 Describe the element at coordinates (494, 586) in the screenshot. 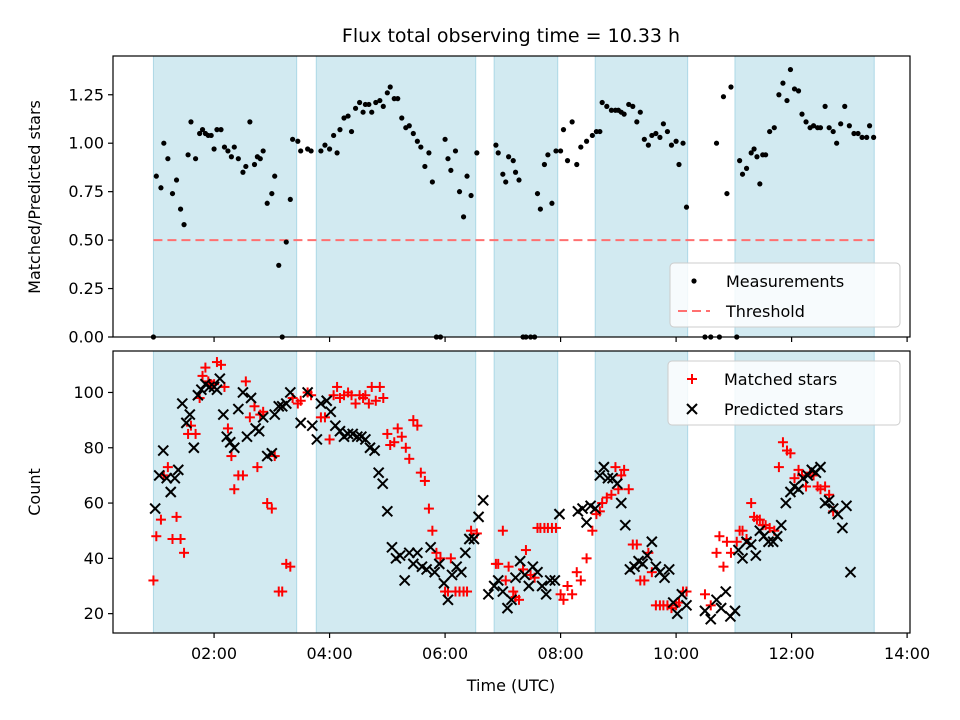

I see `bottom-point-1-79-b` at that location.